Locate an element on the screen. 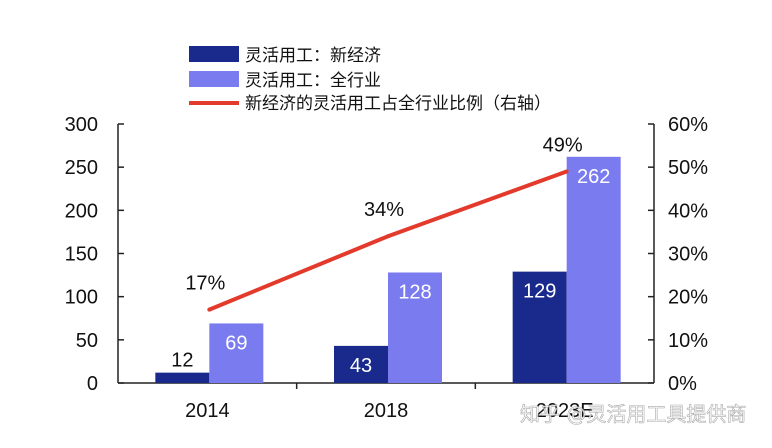 Image resolution: width=772 pixels, height=448 pixels. y-tick-label-right: 30% is located at coordinates (688, 255).